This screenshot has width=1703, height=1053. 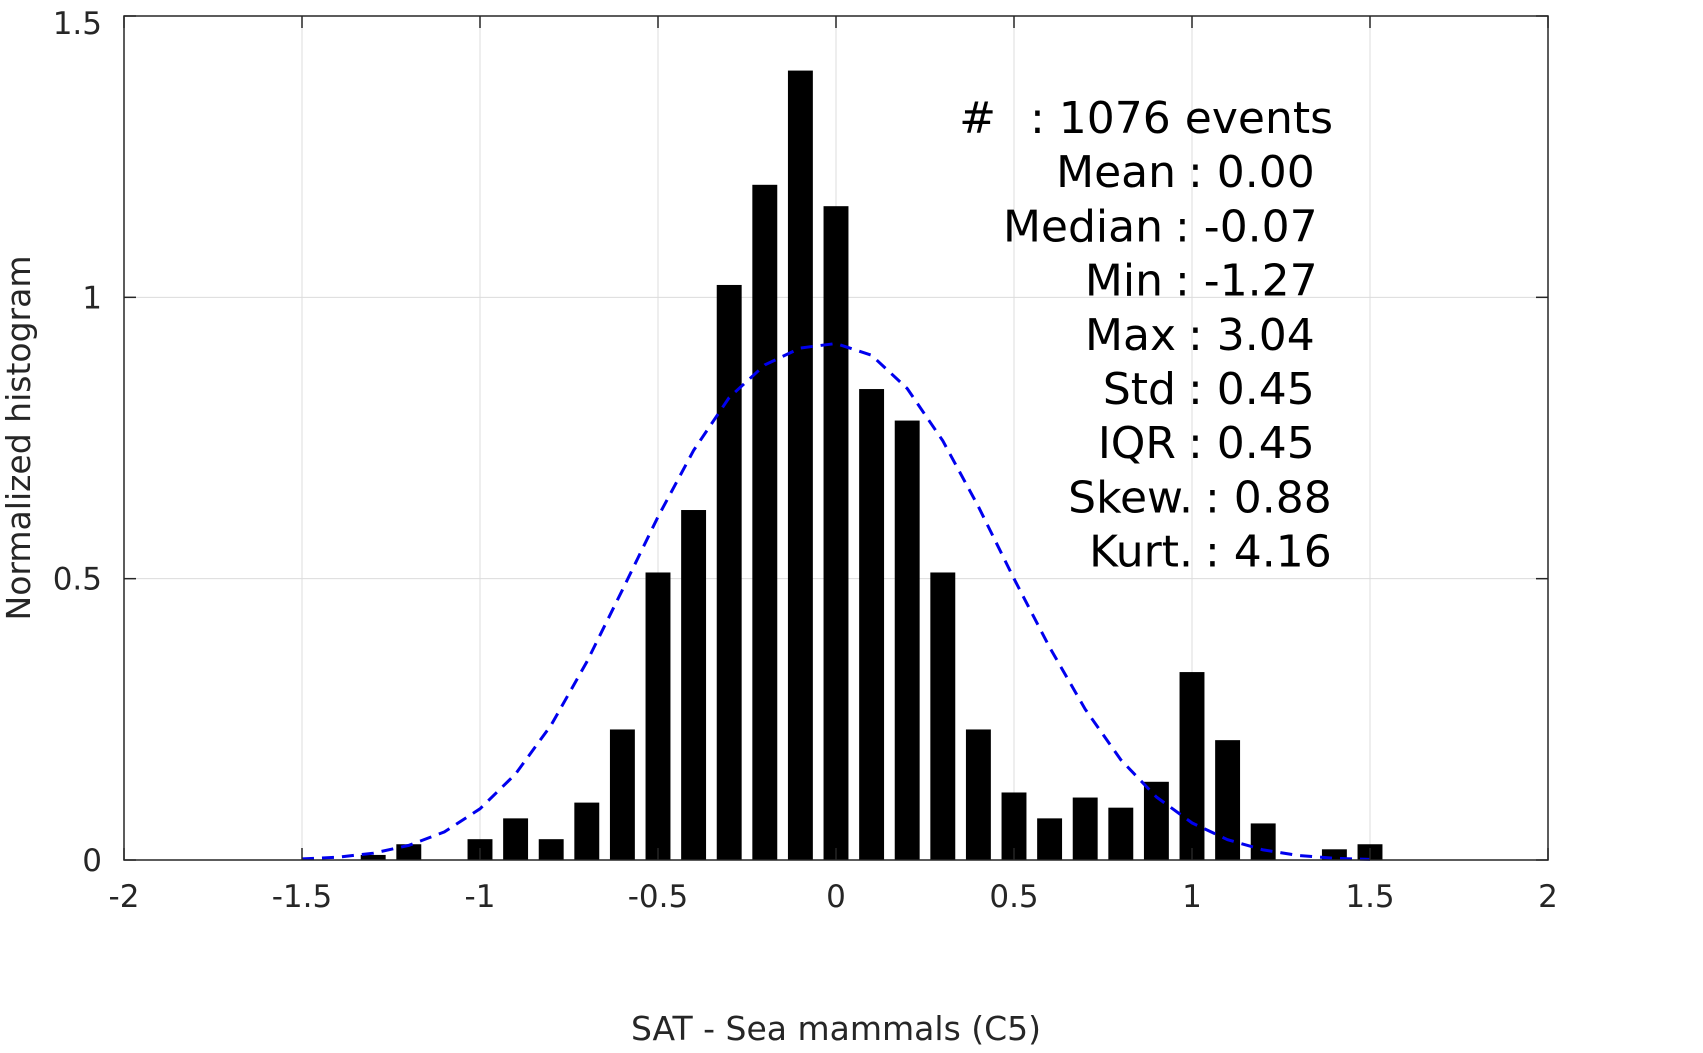 What do you see at coordinates (836, 1028) in the screenshot?
I see `x-axis-title: SAT - Sea mammals (C5)` at bounding box center [836, 1028].